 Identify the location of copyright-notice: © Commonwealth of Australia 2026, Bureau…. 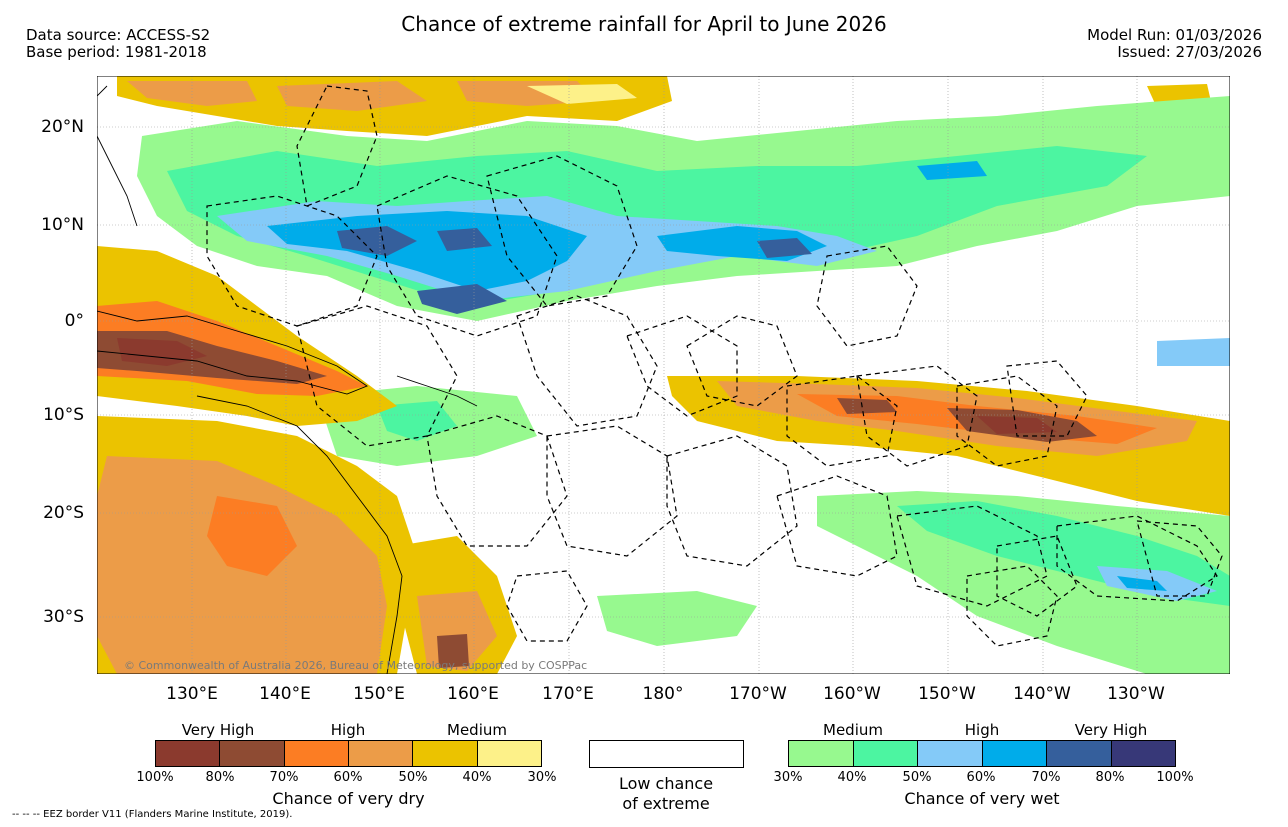
(356, 665).